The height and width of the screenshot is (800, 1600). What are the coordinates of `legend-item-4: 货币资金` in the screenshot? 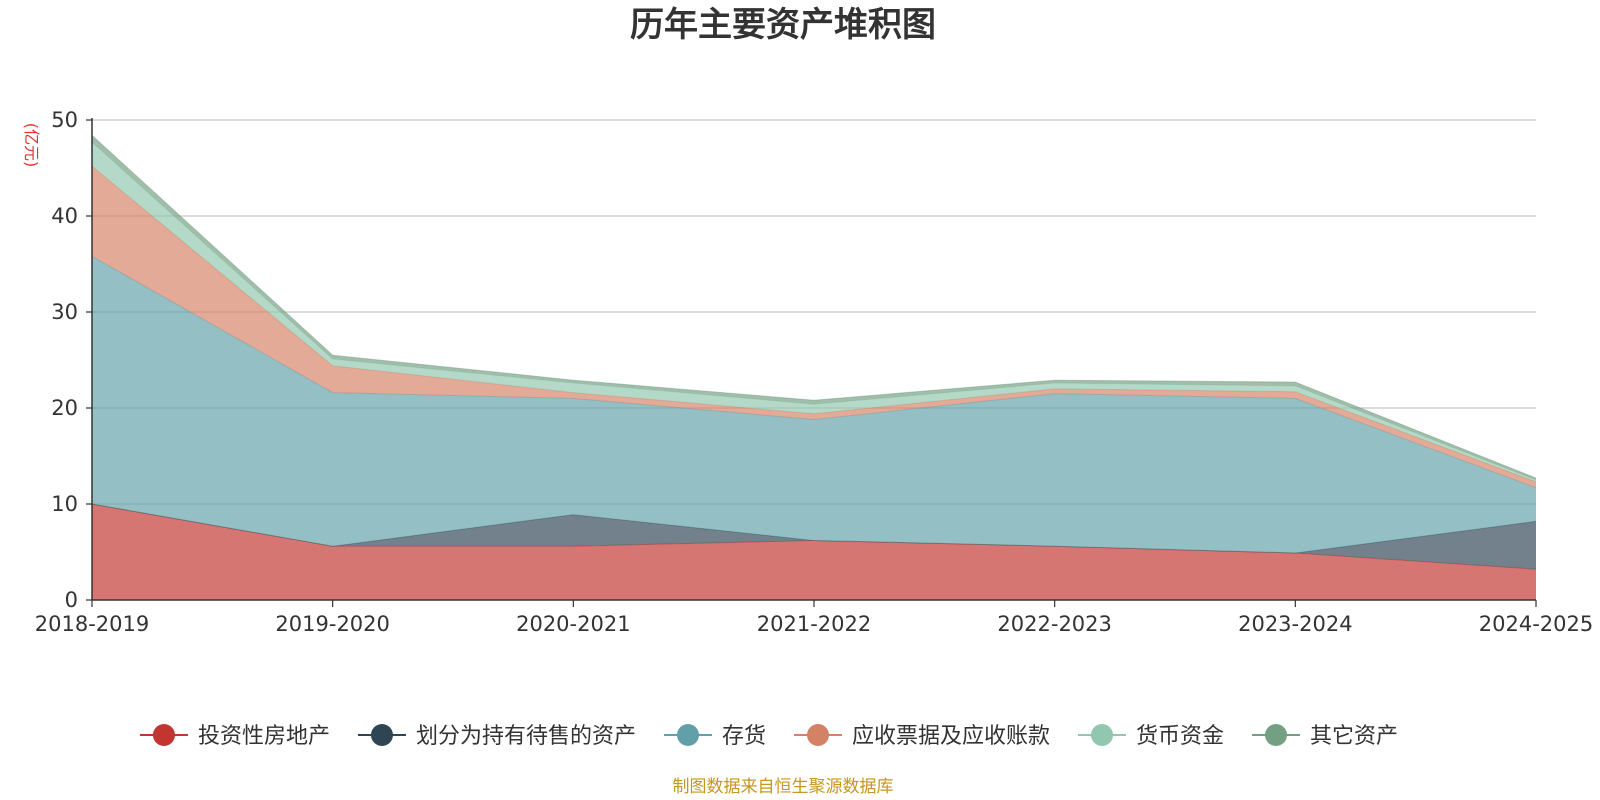 It's located at (1151, 736).